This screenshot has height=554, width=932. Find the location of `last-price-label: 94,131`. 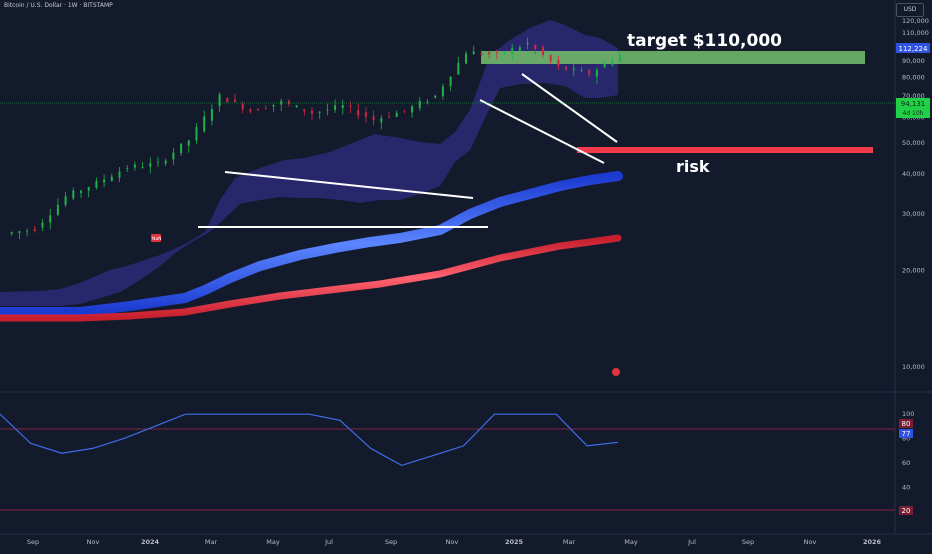

last-price-label: 94,131 is located at coordinates (913, 104).